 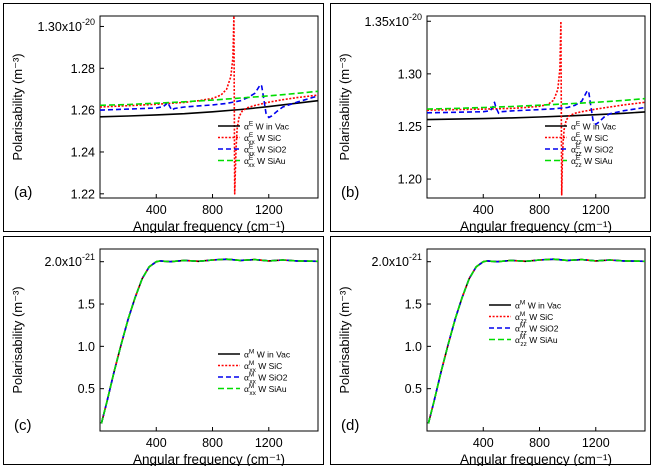 I want to click on y-tick-label: 1.24, so click(x=83, y=152).